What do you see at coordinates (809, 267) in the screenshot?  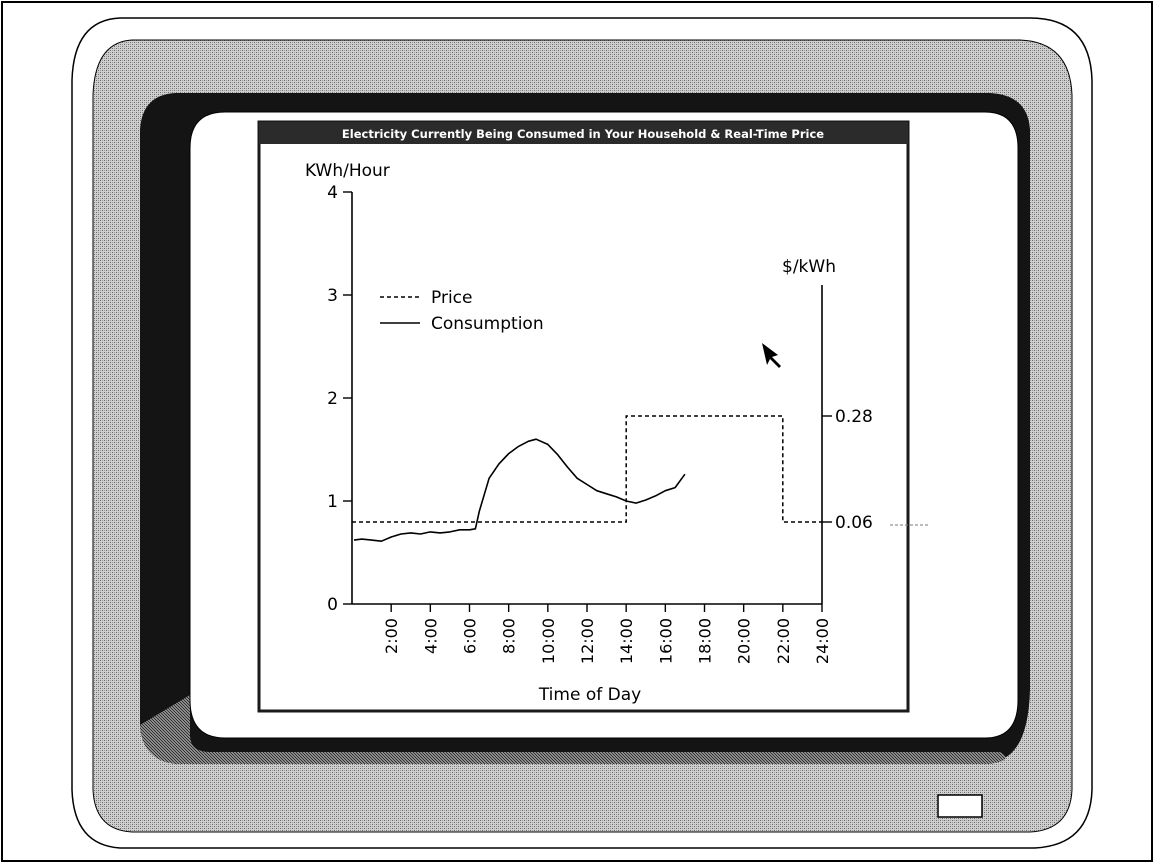 I see `y2-axis-label: $/kWh` at bounding box center [809, 267].